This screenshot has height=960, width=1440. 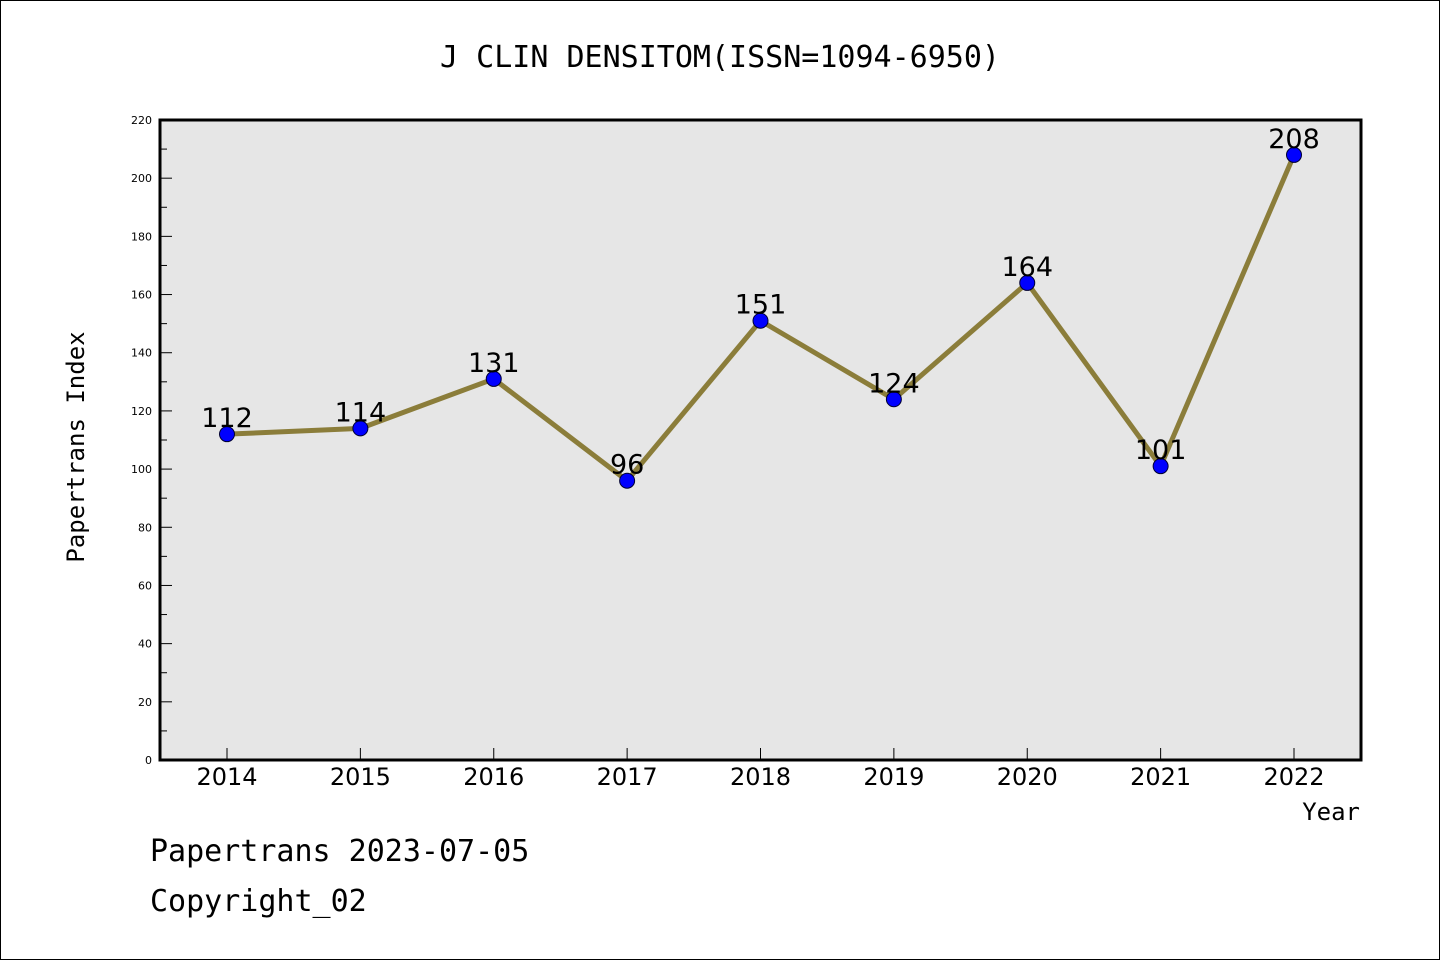 What do you see at coordinates (141, 178) in the screenshot?
I see `y-tick-label: 200` at bounding box center [141, 178].